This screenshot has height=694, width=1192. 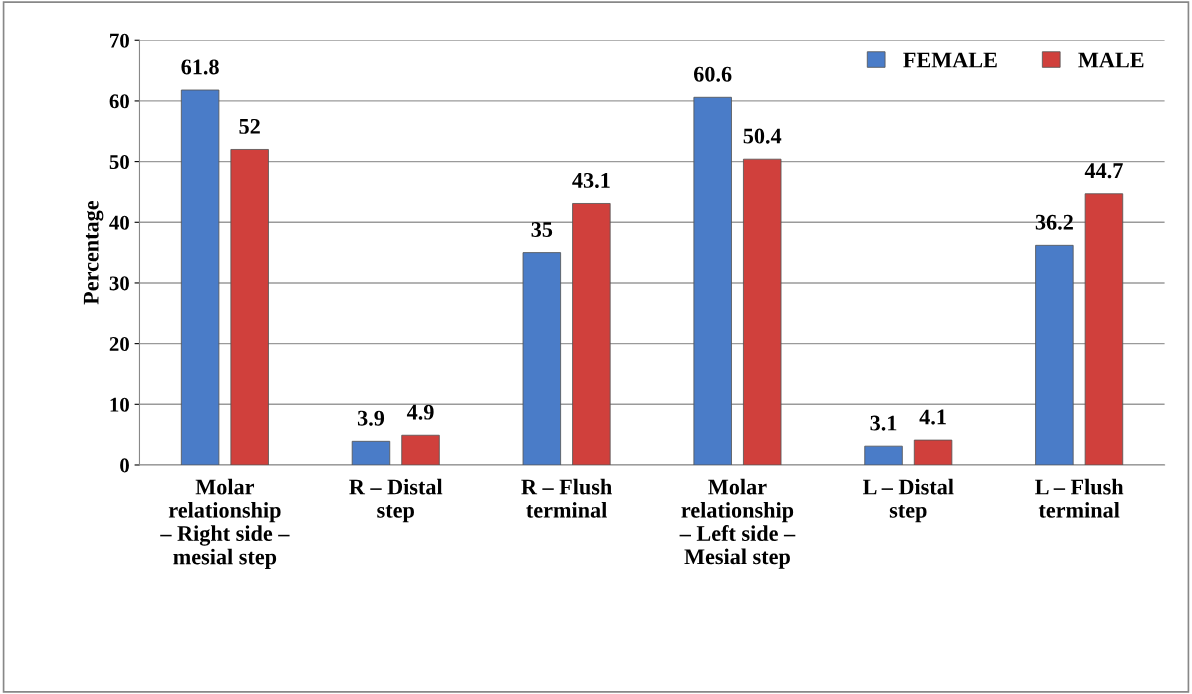 I want to click on x-tick-label: L – Flush terminal, so click(x=1079, y=498).